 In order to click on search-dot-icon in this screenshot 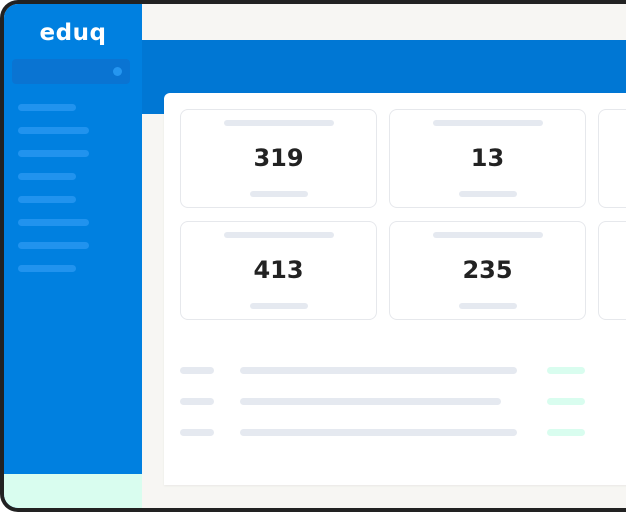, I will do `click(117, 71)`.